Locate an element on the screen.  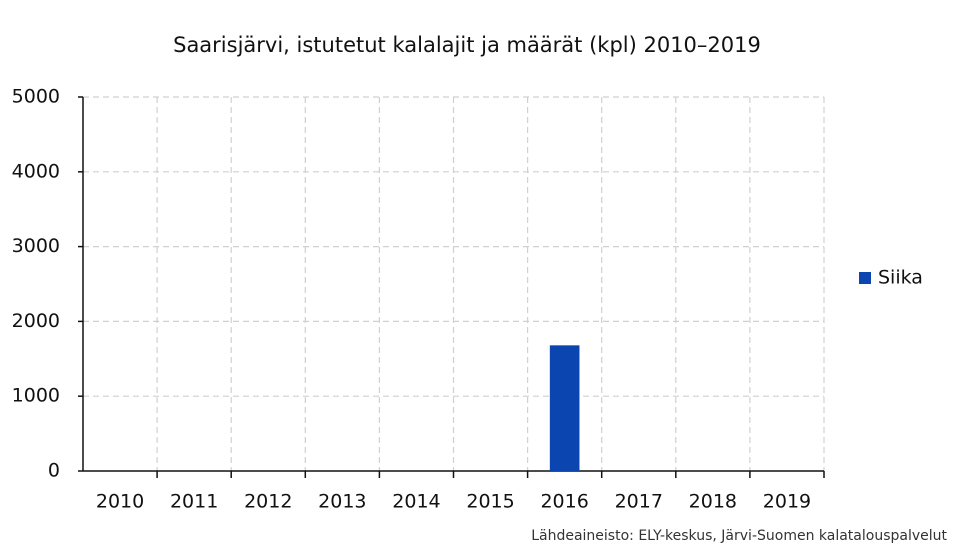
x-tick-label: 2017 is located at coordinates (639, 502).